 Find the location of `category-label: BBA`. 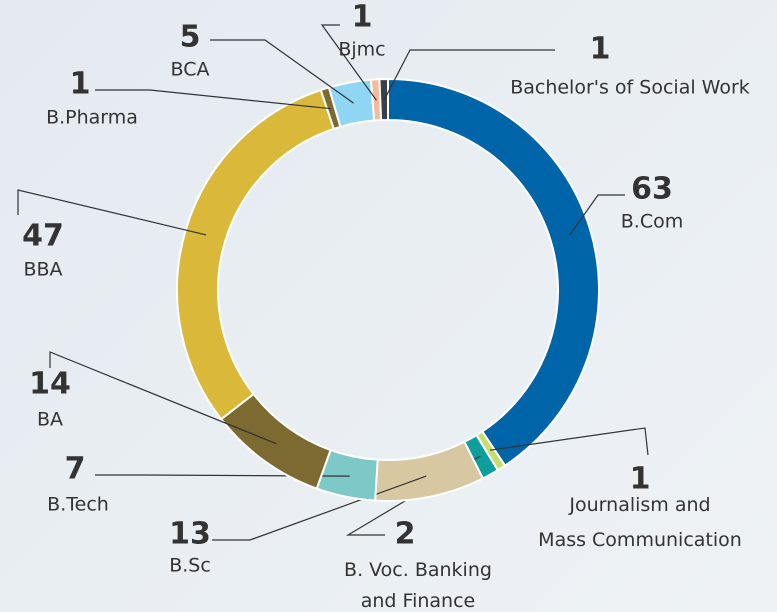

category-label: BBA is located at coordinates (42, 270).